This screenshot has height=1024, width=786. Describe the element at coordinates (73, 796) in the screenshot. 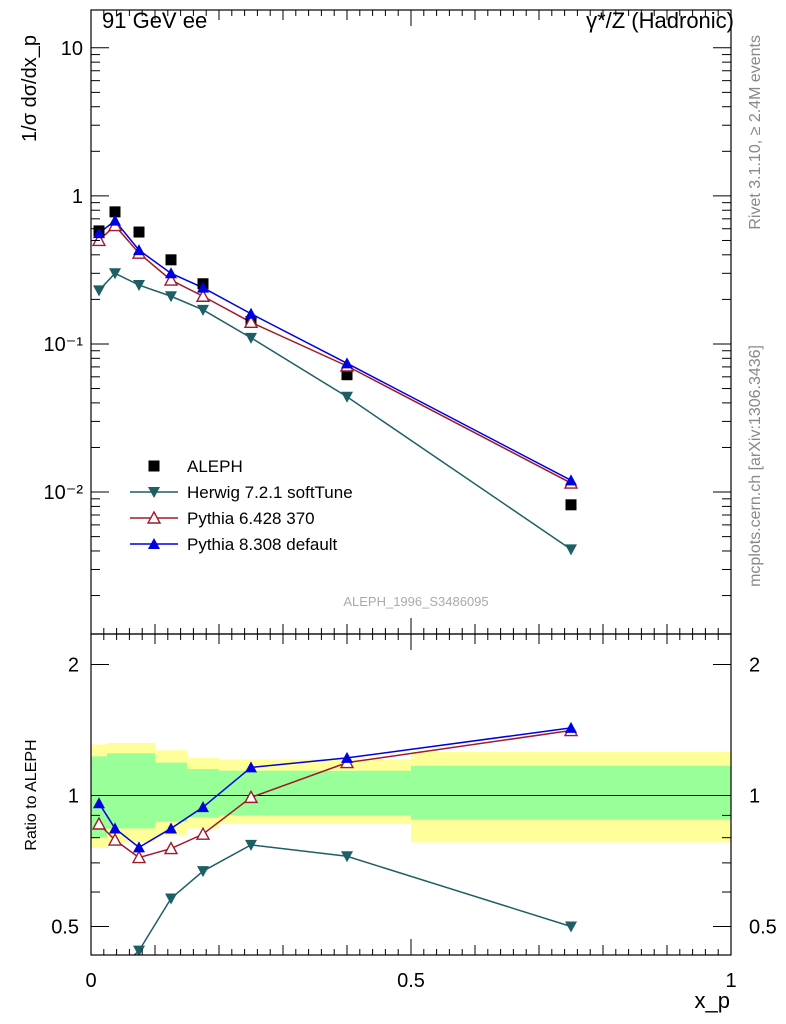

I see `ratio-y-tick-label: 1` at that location.